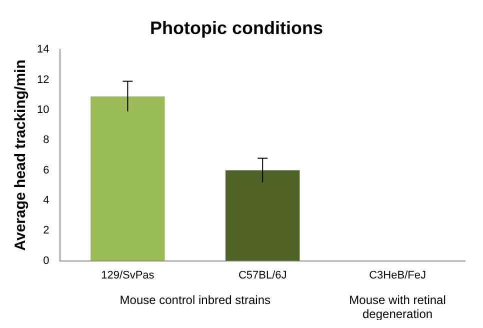 Image resolution: width=483 pixels, height=328 pixels. Describe the element at coordinates (43, 110) in the screenshot. I see `y-tick-label: 10` at that location.